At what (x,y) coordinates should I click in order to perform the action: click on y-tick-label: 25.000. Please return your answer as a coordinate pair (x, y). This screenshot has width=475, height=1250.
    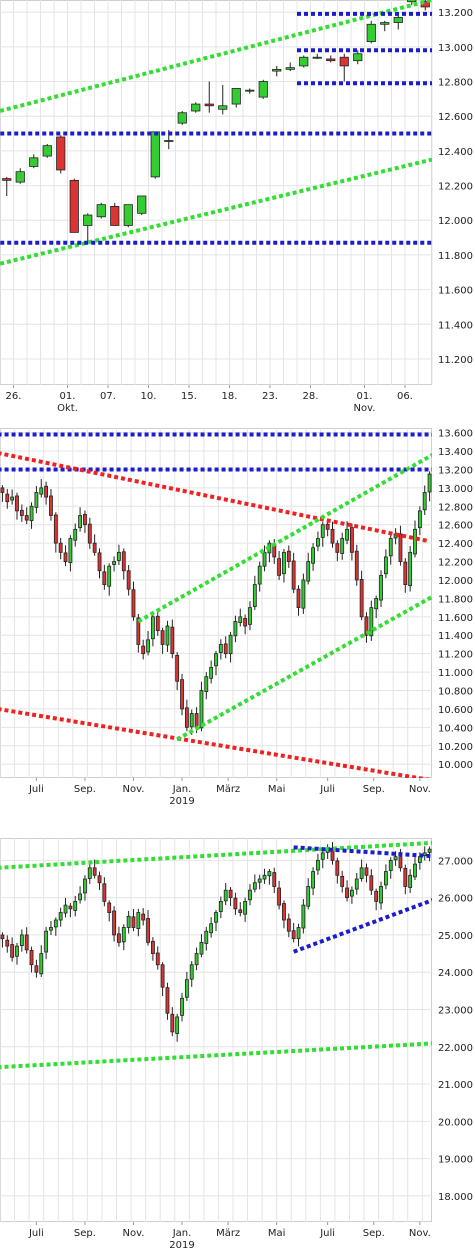
    Looking at the image, I should click on (455, 936).